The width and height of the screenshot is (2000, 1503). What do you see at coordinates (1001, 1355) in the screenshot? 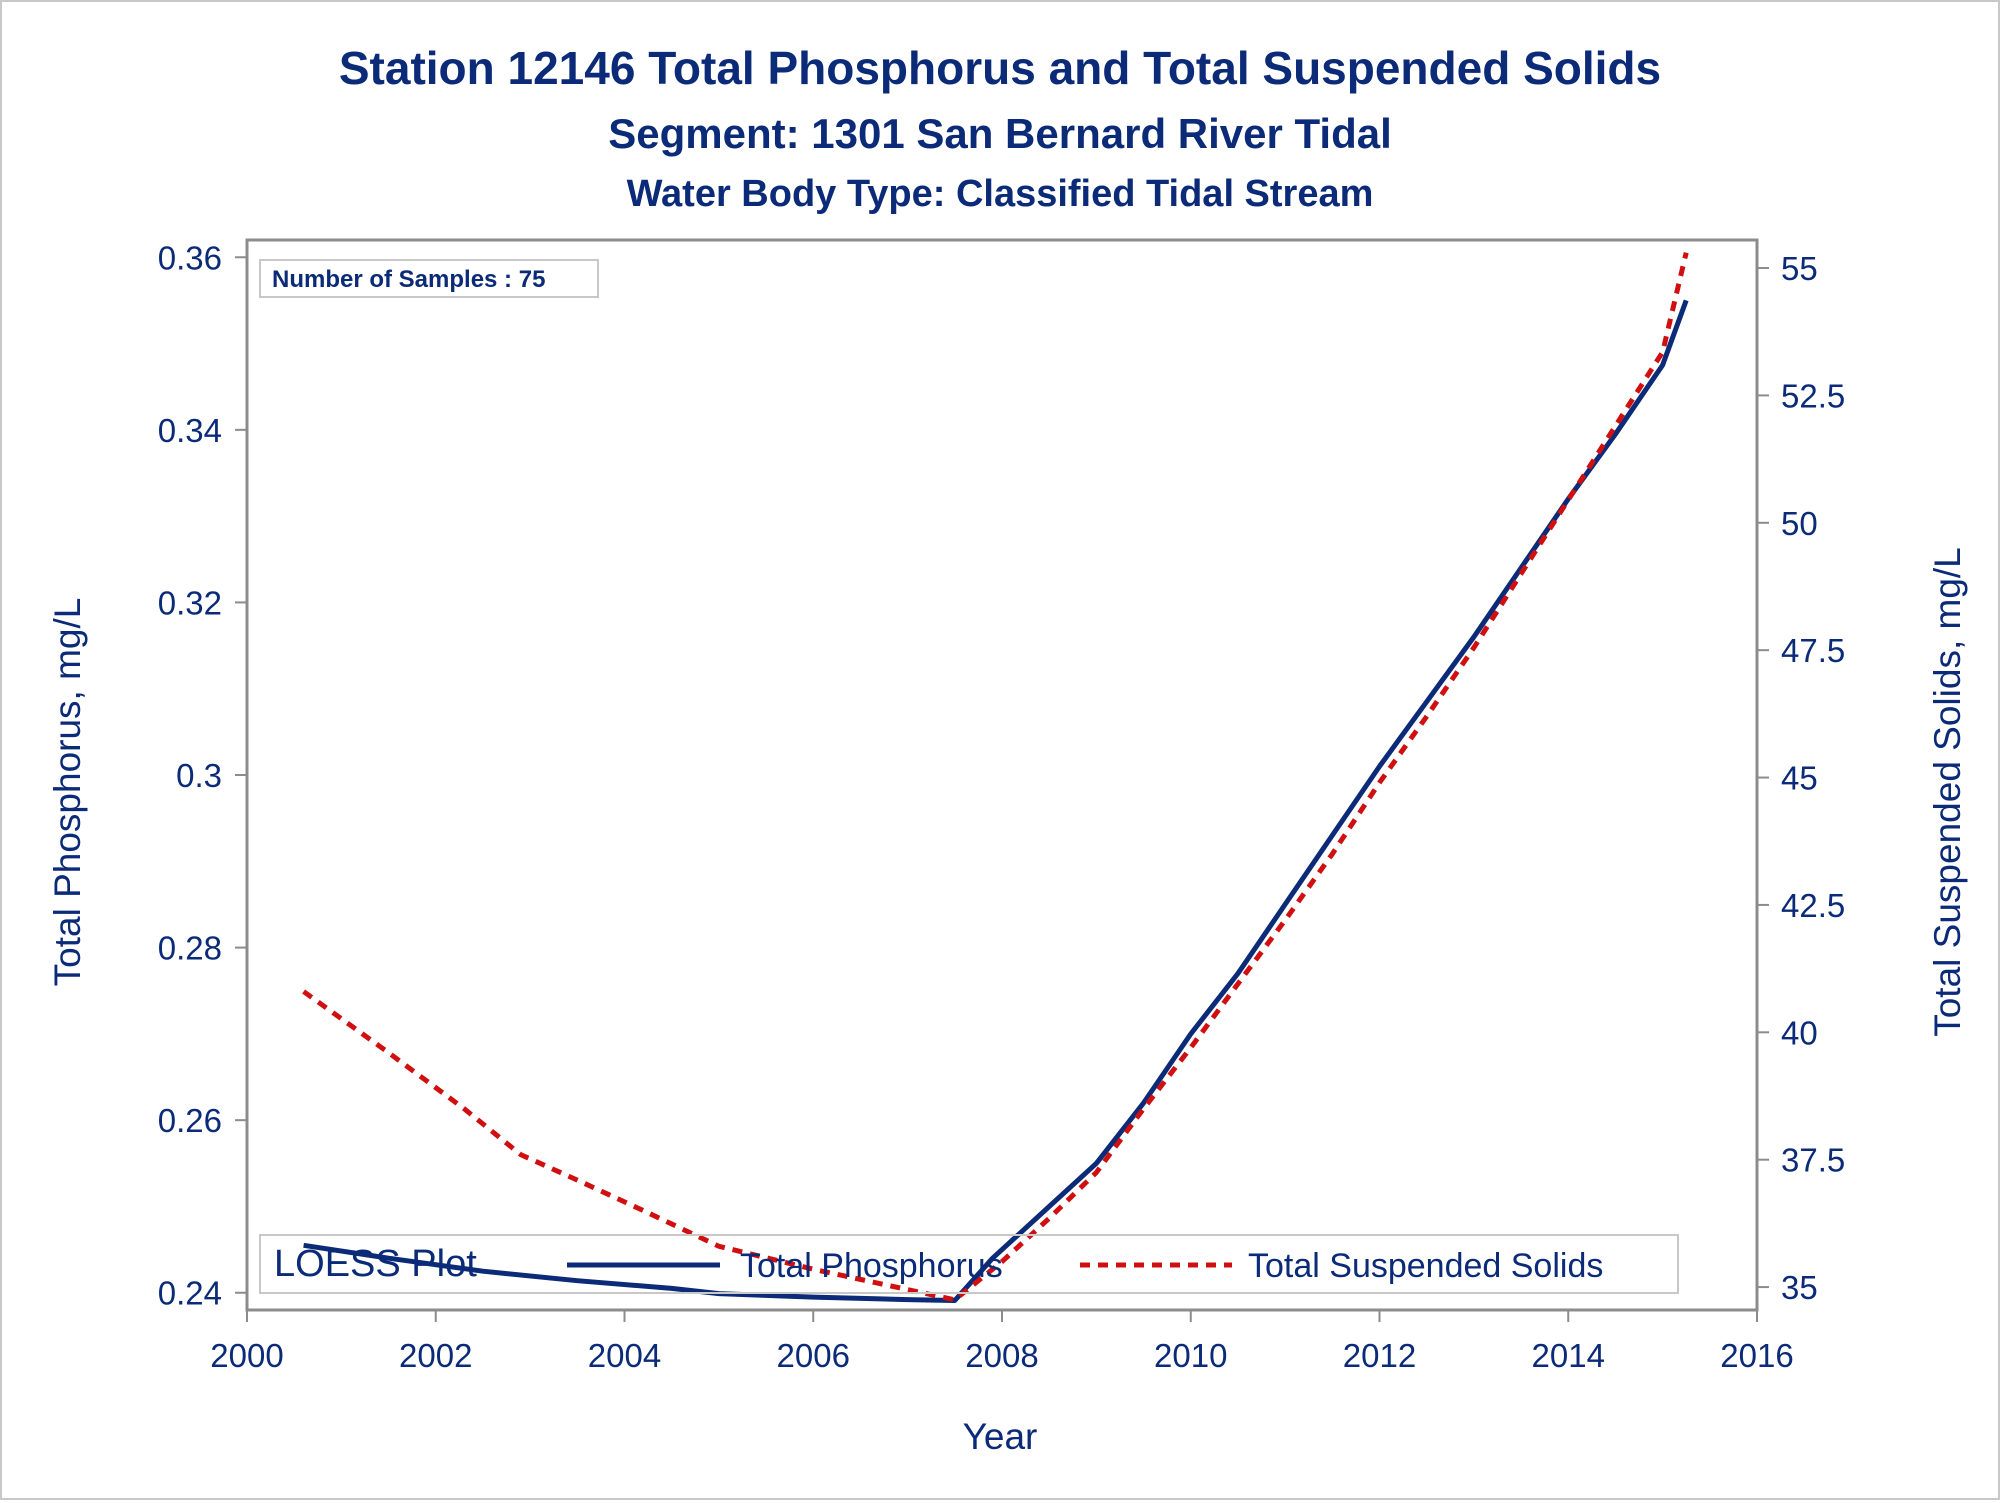
I see `x-tick-label: 2008` at bounding box center [1001, 1355].